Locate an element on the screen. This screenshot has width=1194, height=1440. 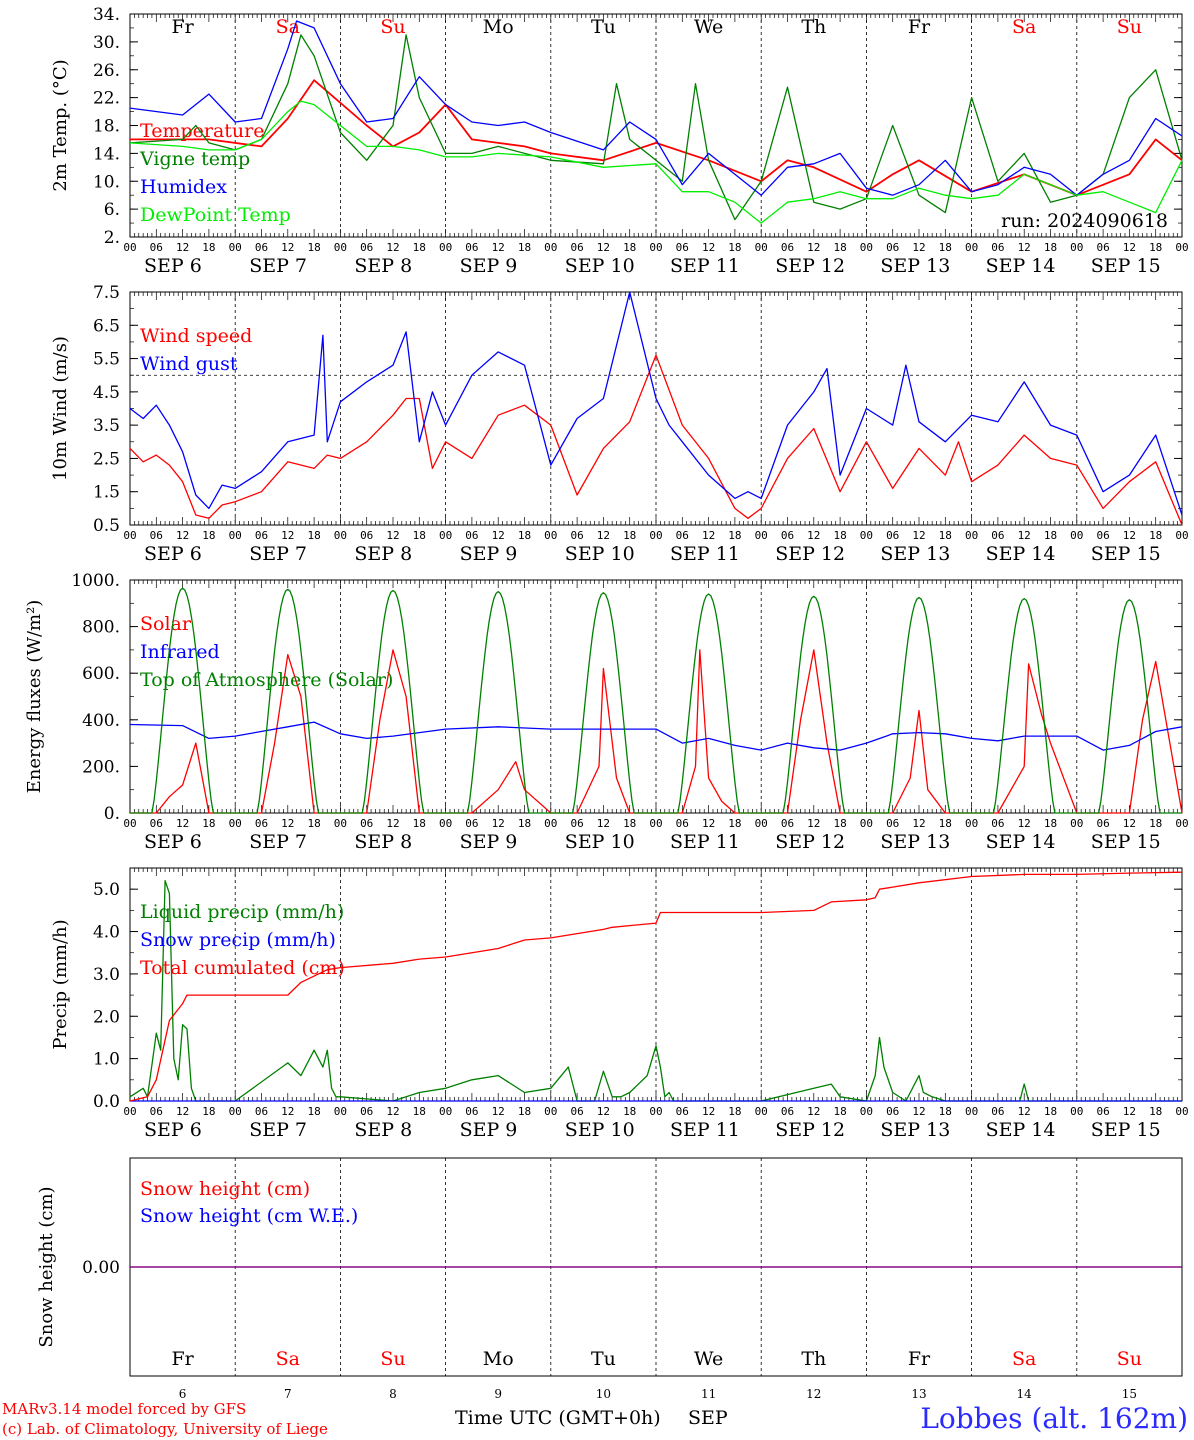
legend-infrared: Infrared is located at coordinates (180, 652).